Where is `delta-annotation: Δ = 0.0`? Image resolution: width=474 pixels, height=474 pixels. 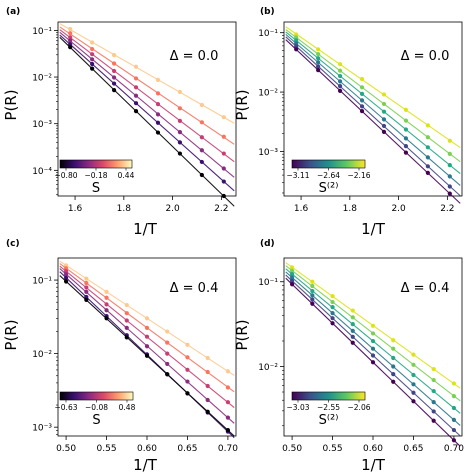
delta-annotation: Δ = 0.0 is located at coordinates (194, 56).